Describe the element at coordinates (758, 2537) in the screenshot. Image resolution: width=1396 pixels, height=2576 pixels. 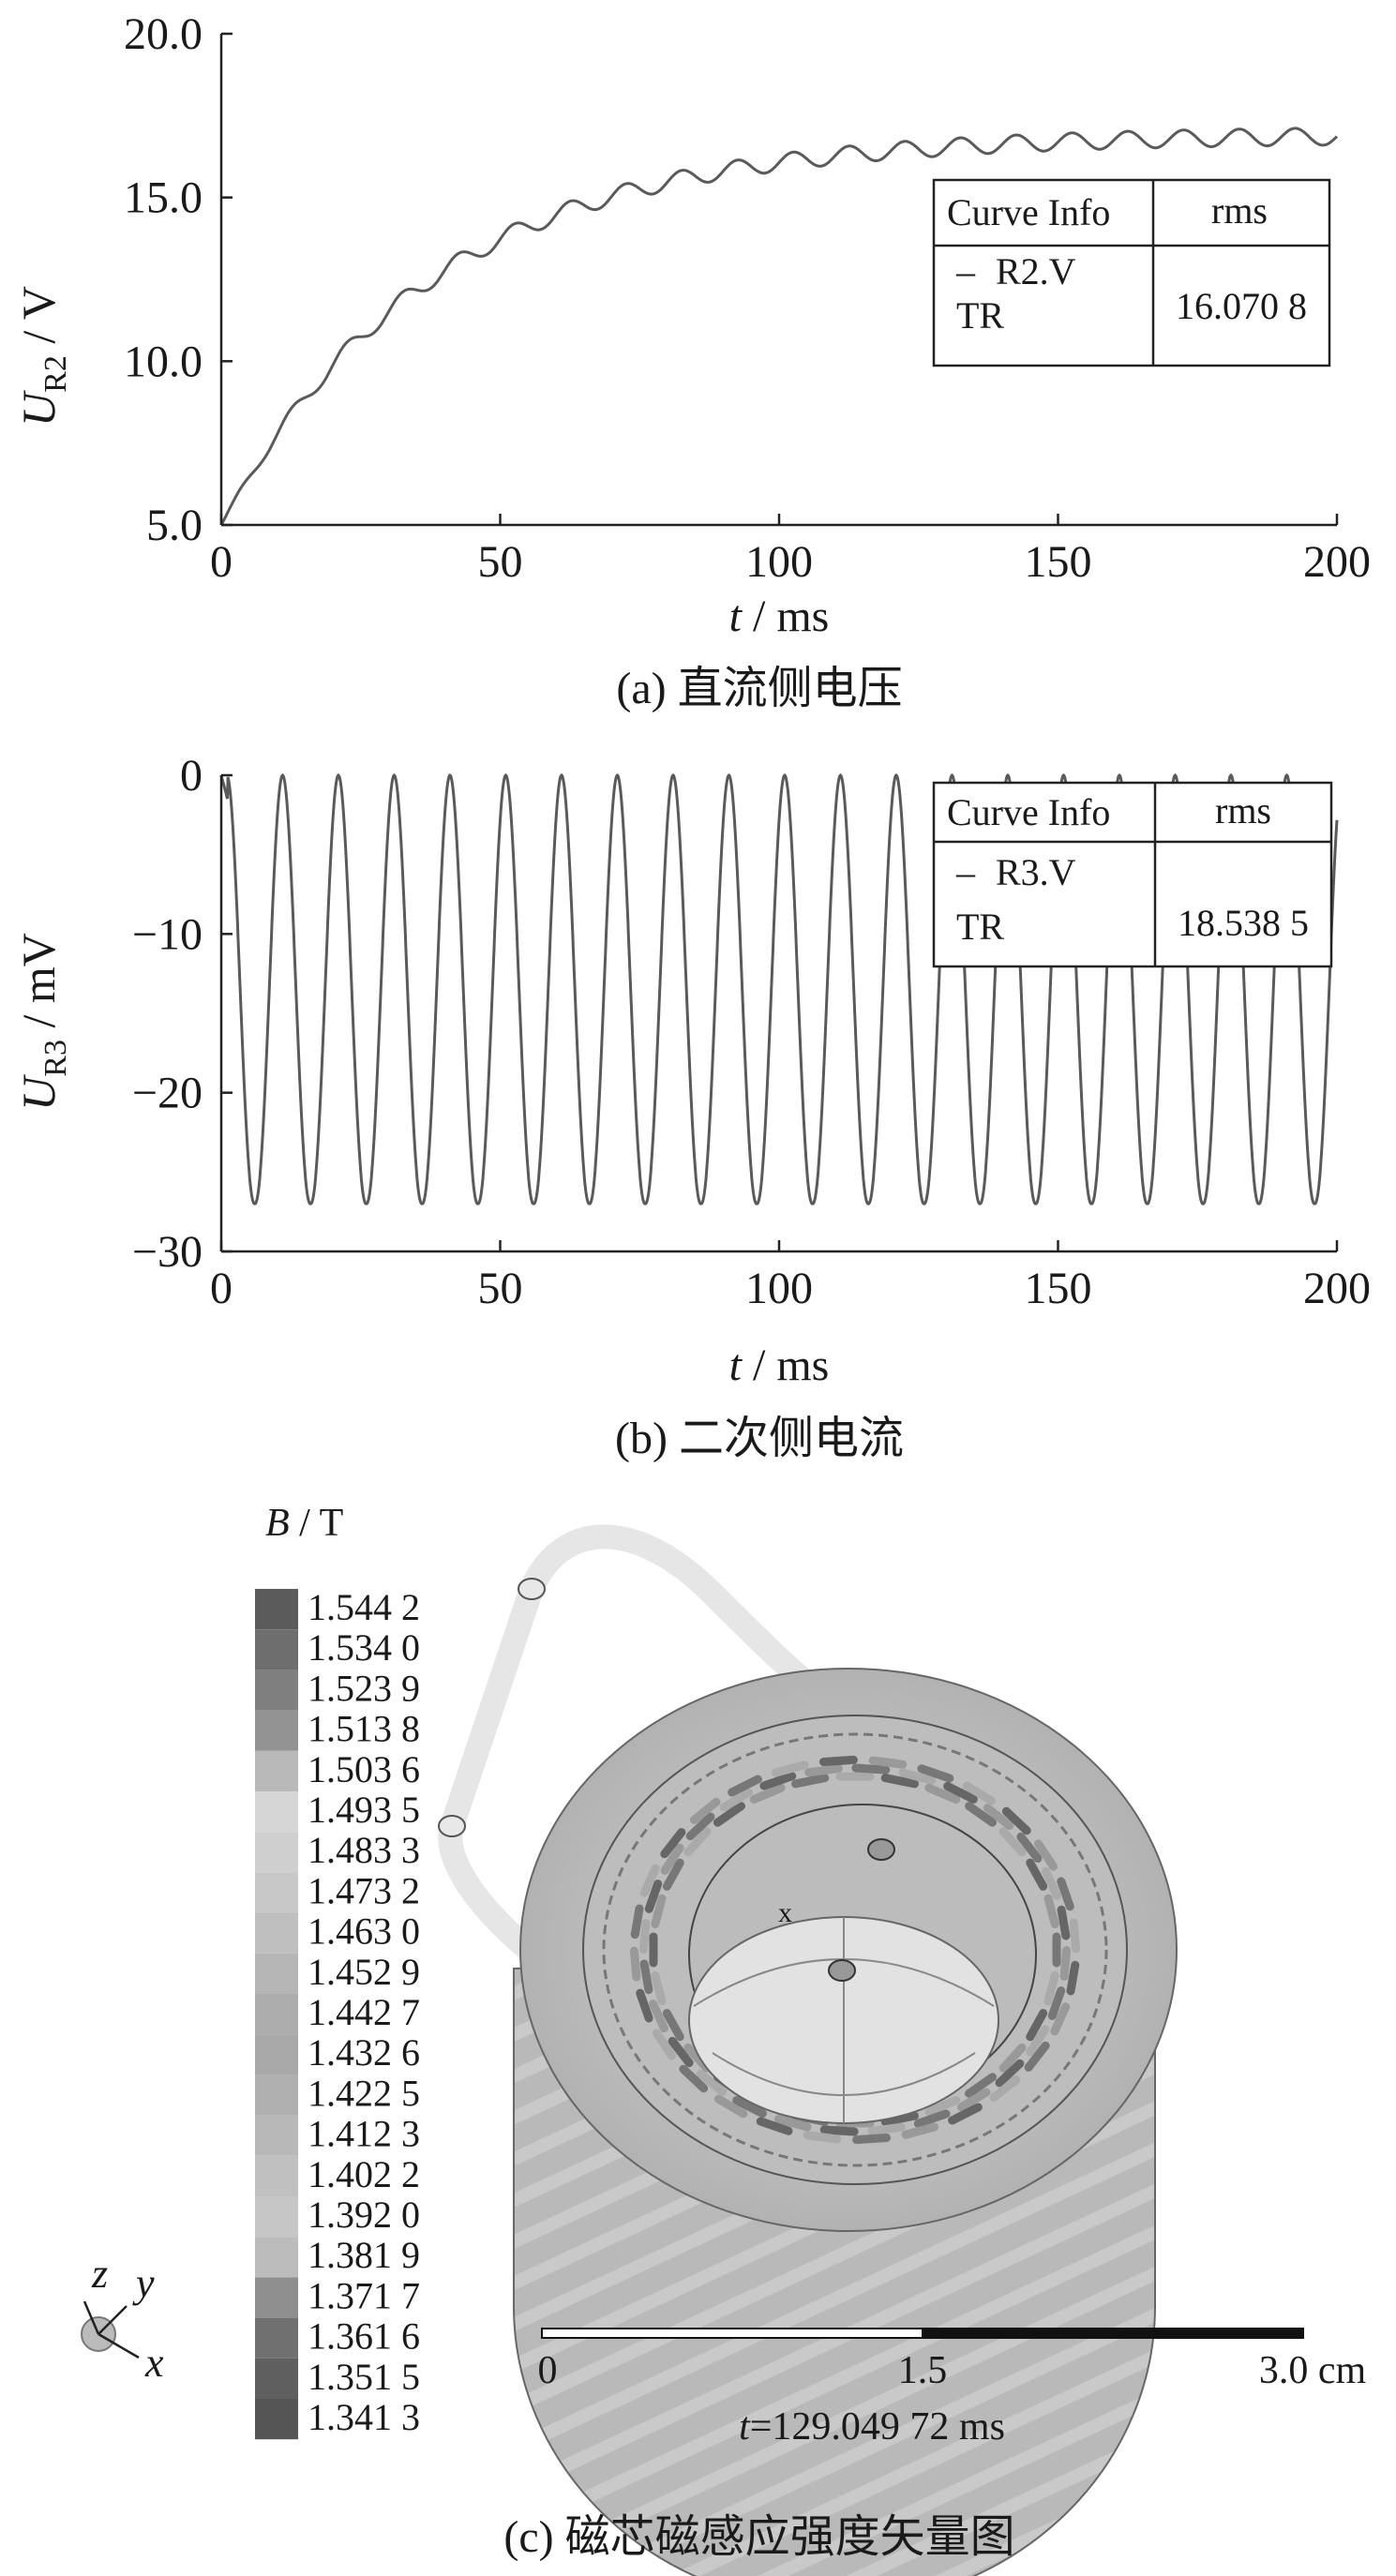
I see `panel-c-caption: (c) 磁芯磁感应强度矢量图` at that location.